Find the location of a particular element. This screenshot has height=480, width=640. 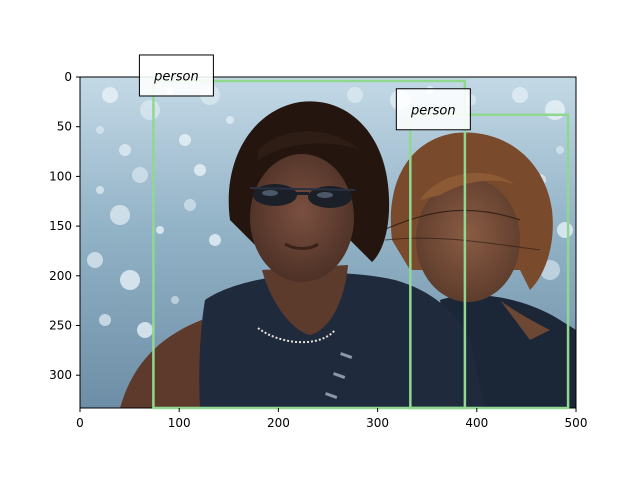

x-tick-label: 500 is located at coordinates (576, 423).